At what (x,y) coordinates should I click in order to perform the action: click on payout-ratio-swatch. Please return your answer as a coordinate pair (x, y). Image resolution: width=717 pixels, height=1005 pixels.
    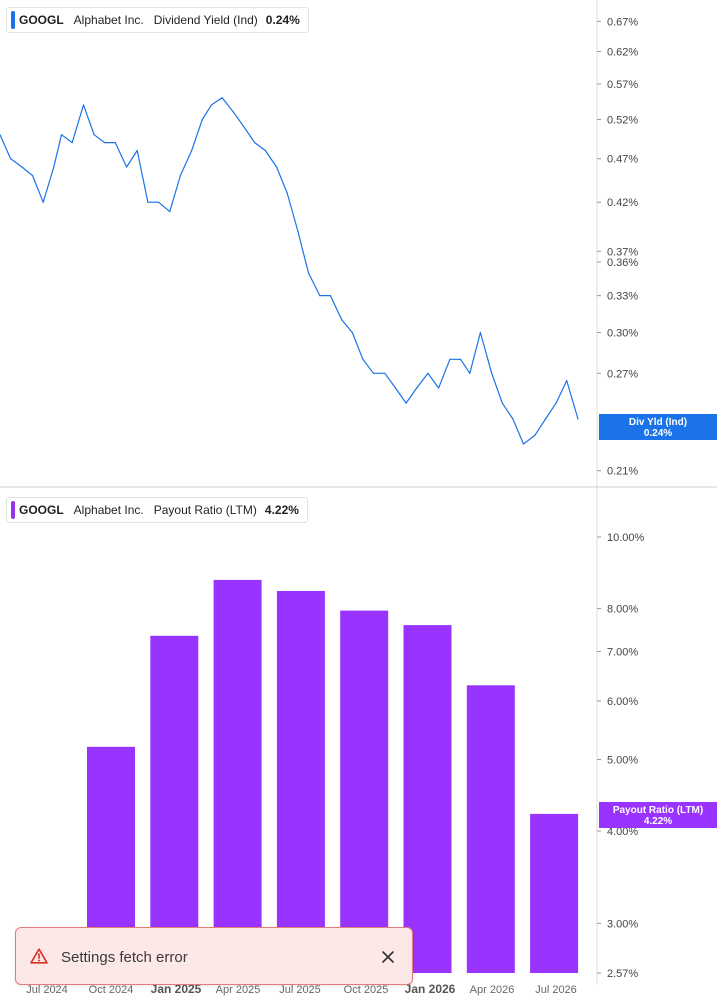
    Looking at the image, I should click on (13, 510).